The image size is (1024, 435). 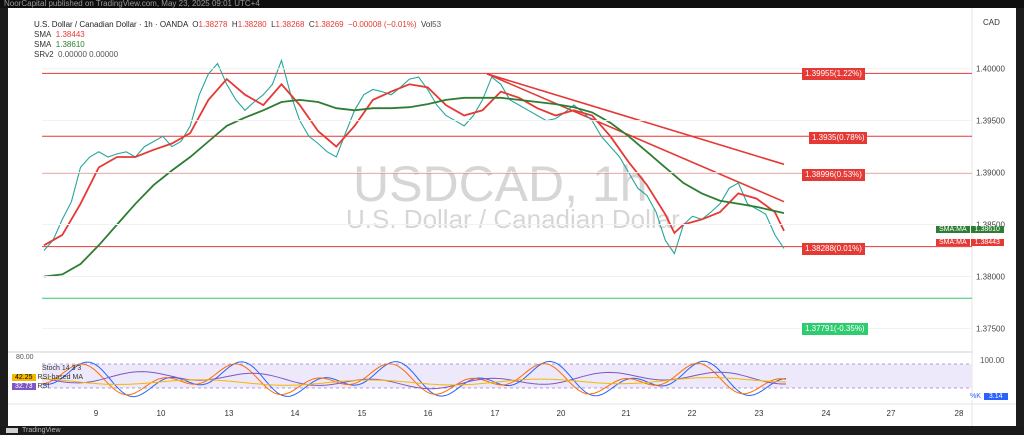 What do you see at coordinates (512, 430) in the screenshot?
I see `footer-bar: TradingView` at bounding box center [512, 430].